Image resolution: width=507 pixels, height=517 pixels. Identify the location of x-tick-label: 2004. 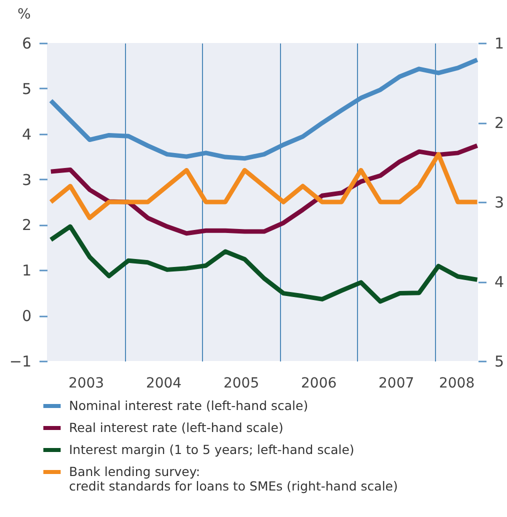
(164, 384).